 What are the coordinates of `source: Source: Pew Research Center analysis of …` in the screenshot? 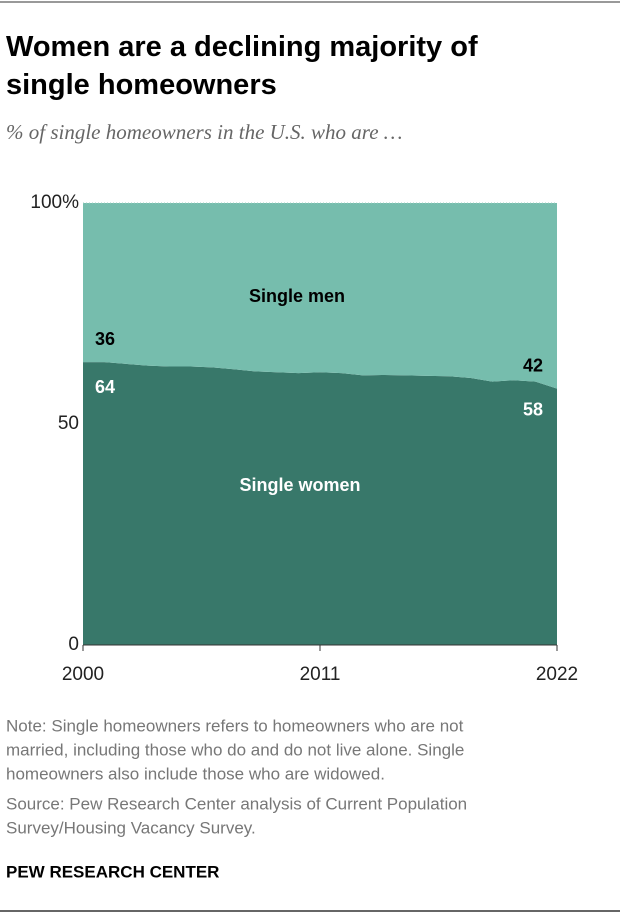 It's located at (236, 803).